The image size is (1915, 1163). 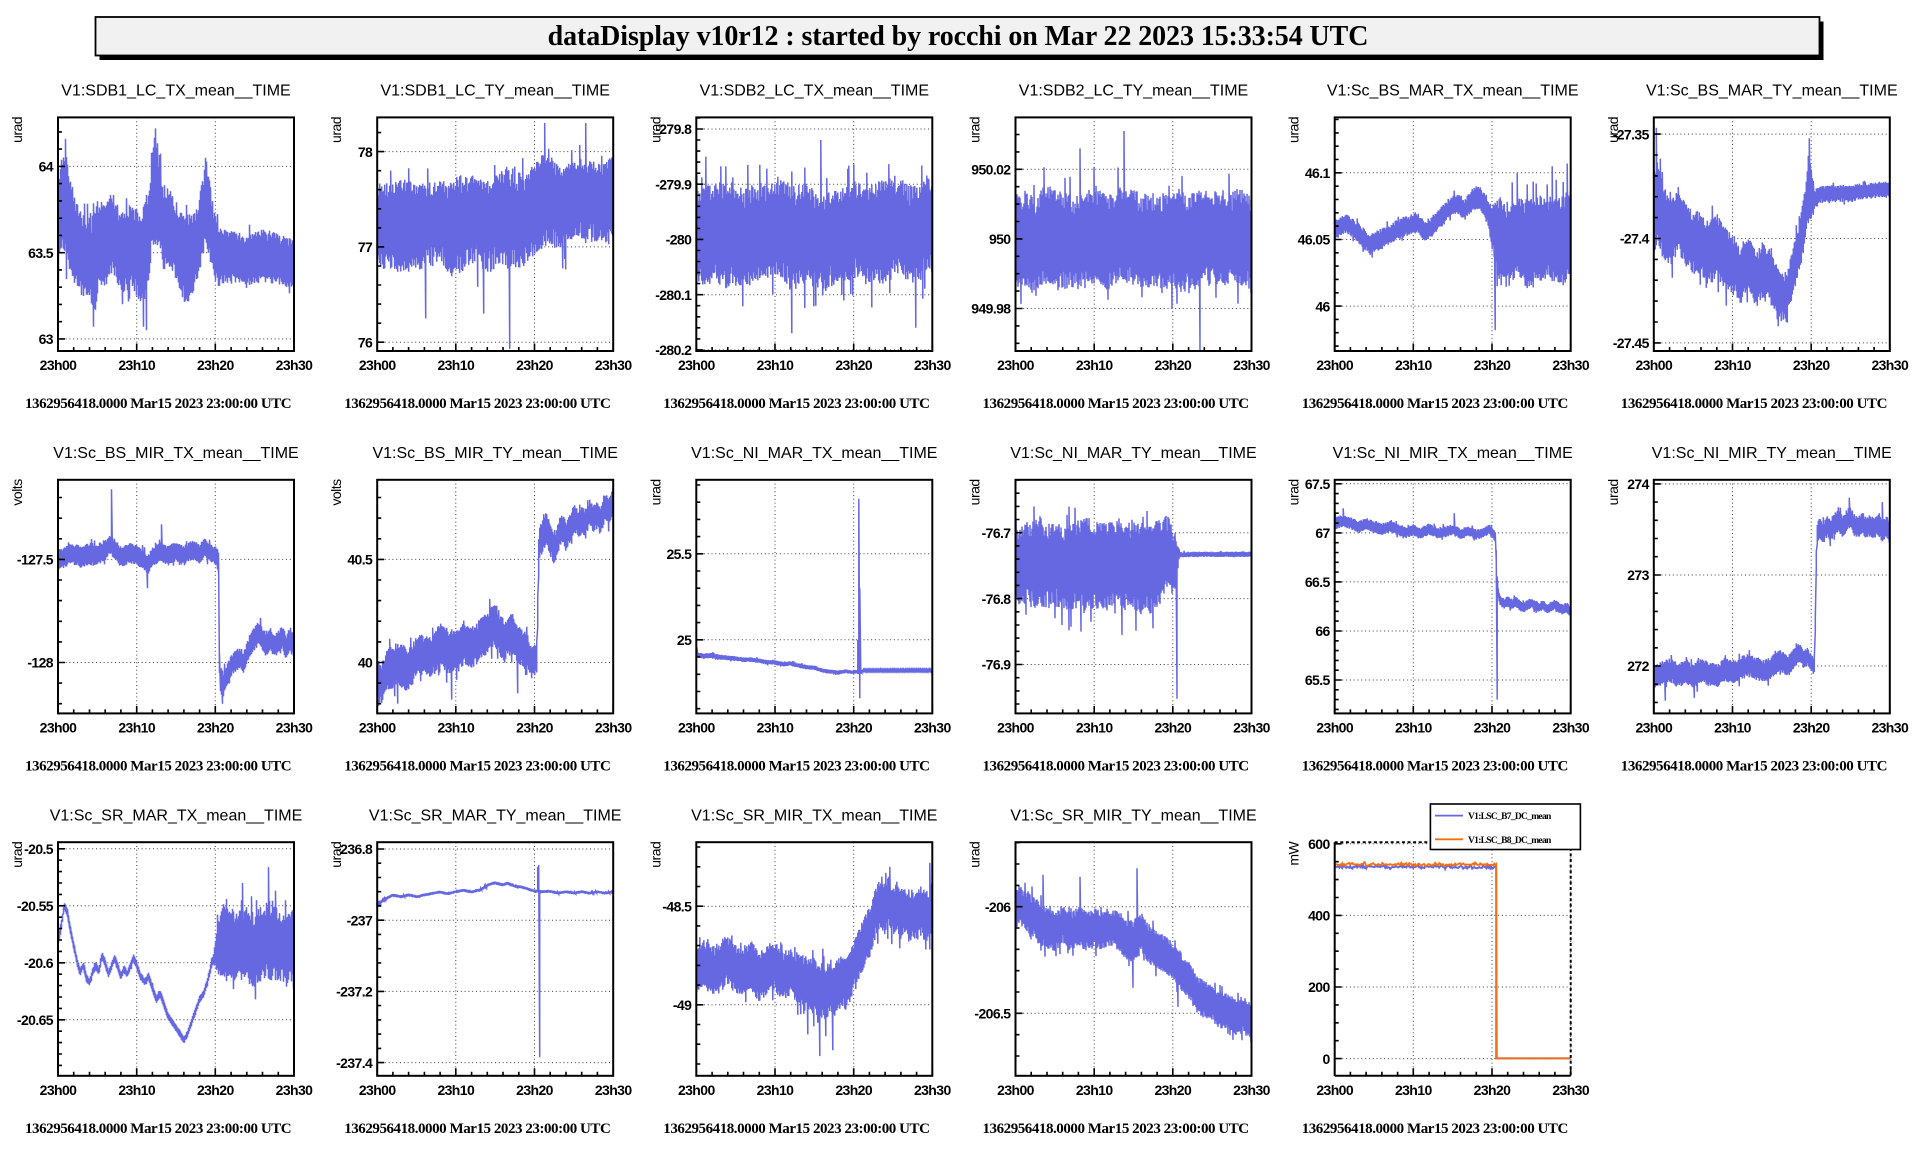 I want to click on svg-text: -27.4, so click(x=1635, y=239).